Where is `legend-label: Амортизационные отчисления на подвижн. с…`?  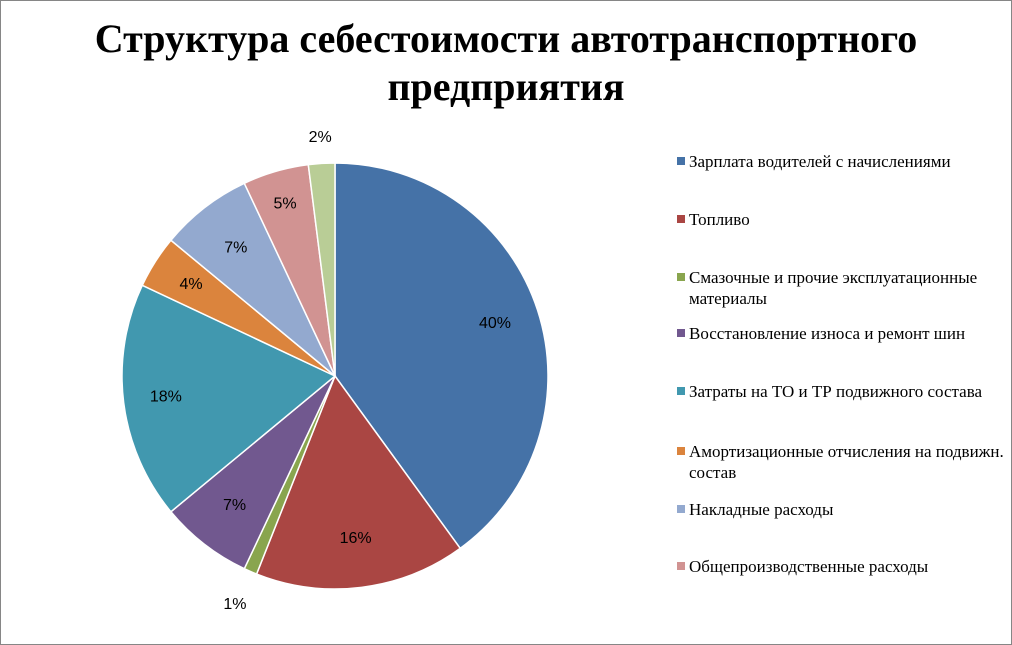
legend-label: Амортизационные отчисления на подвижн. с… is located at coordinates (846, 462).